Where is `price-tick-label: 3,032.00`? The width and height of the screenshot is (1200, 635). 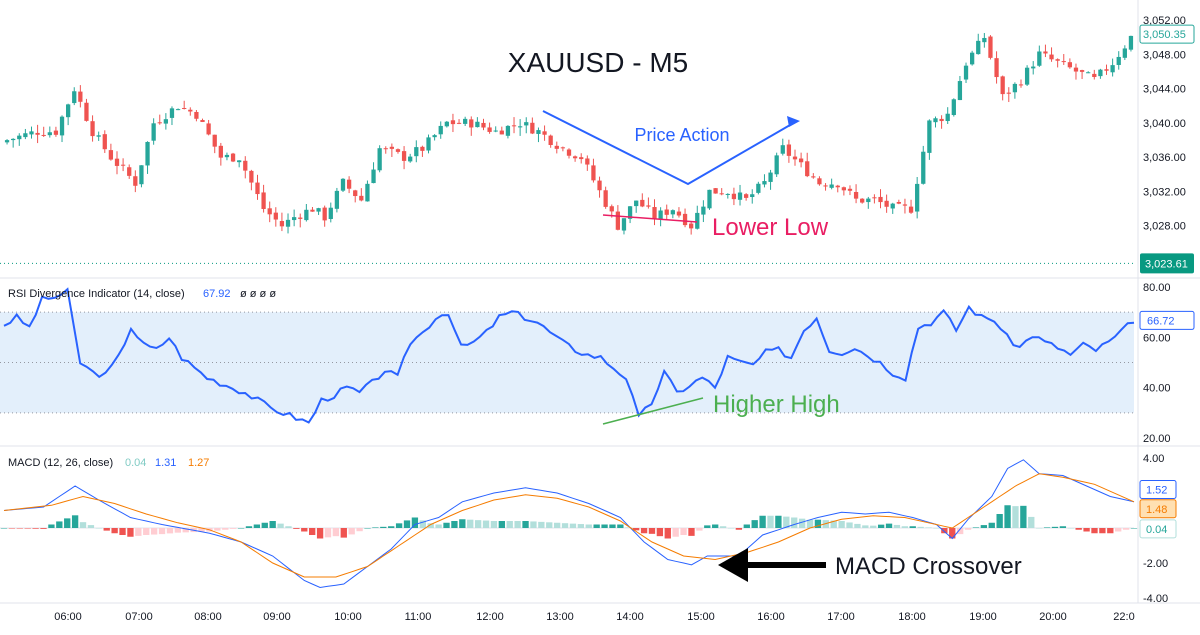
price-tick-label: 3,032.00 is located at coordinates (1164, 192).